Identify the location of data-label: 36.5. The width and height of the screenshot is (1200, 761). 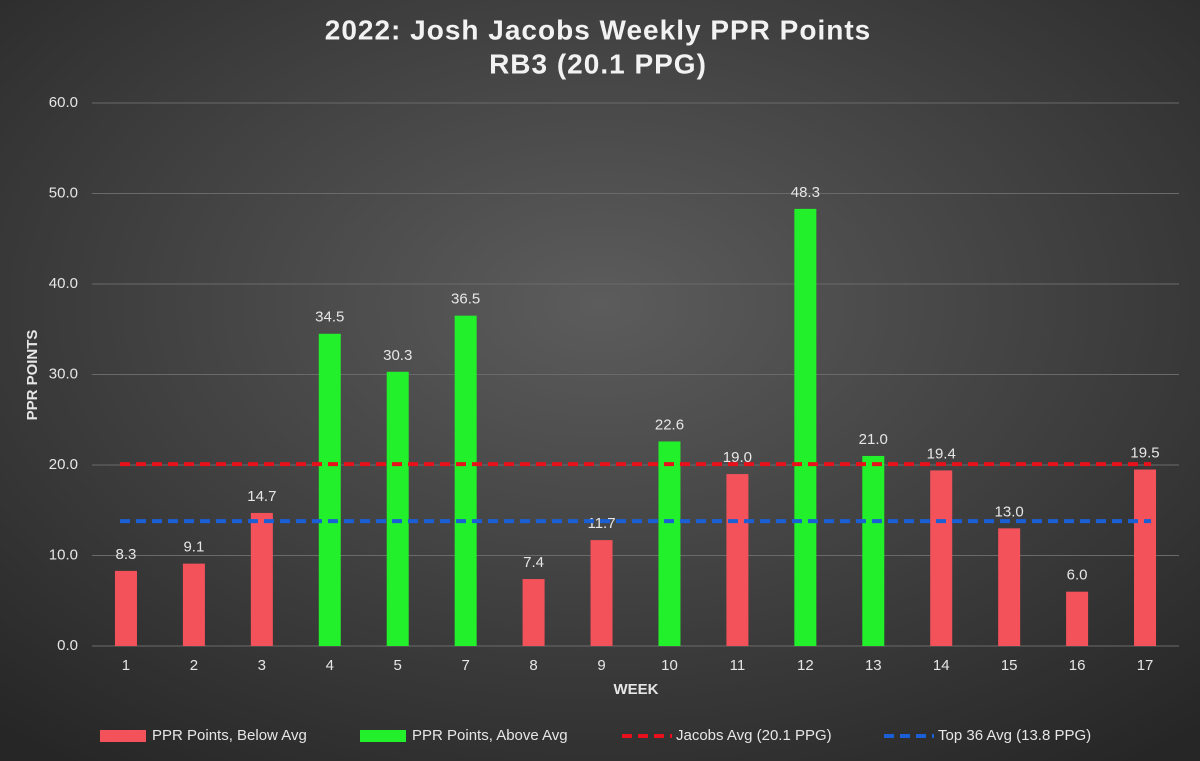
(465, 299).